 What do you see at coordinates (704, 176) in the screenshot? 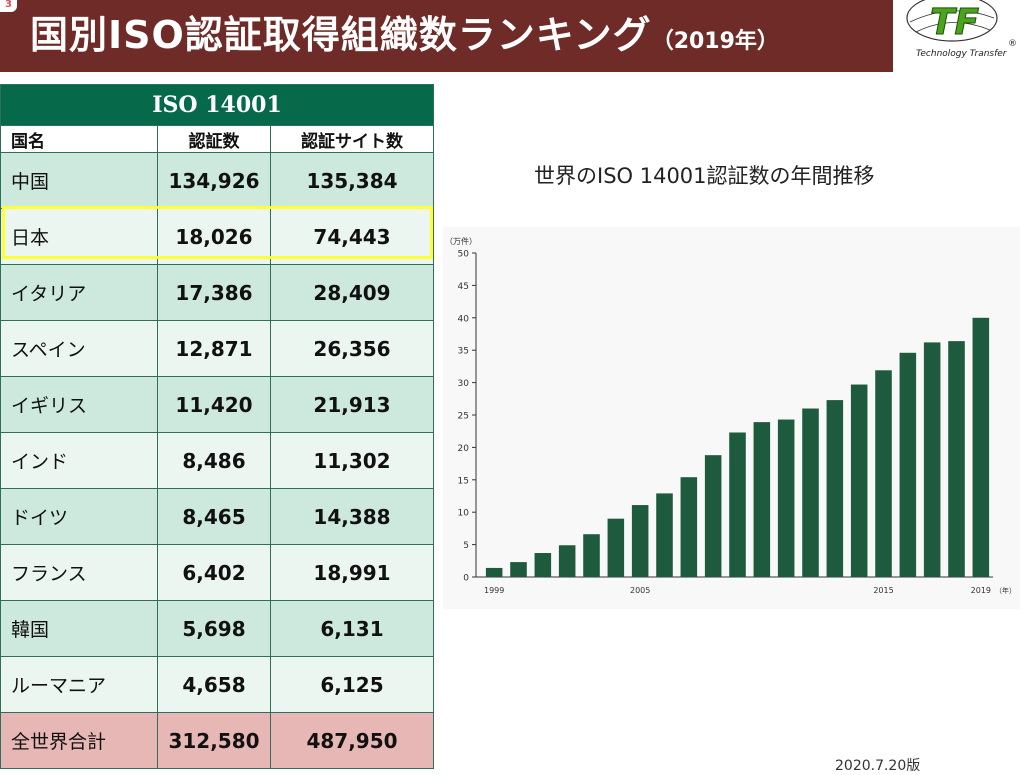
I see `chart-title: 世界のISO 14001認証数の年間推移` at bounding box center [704, 176].